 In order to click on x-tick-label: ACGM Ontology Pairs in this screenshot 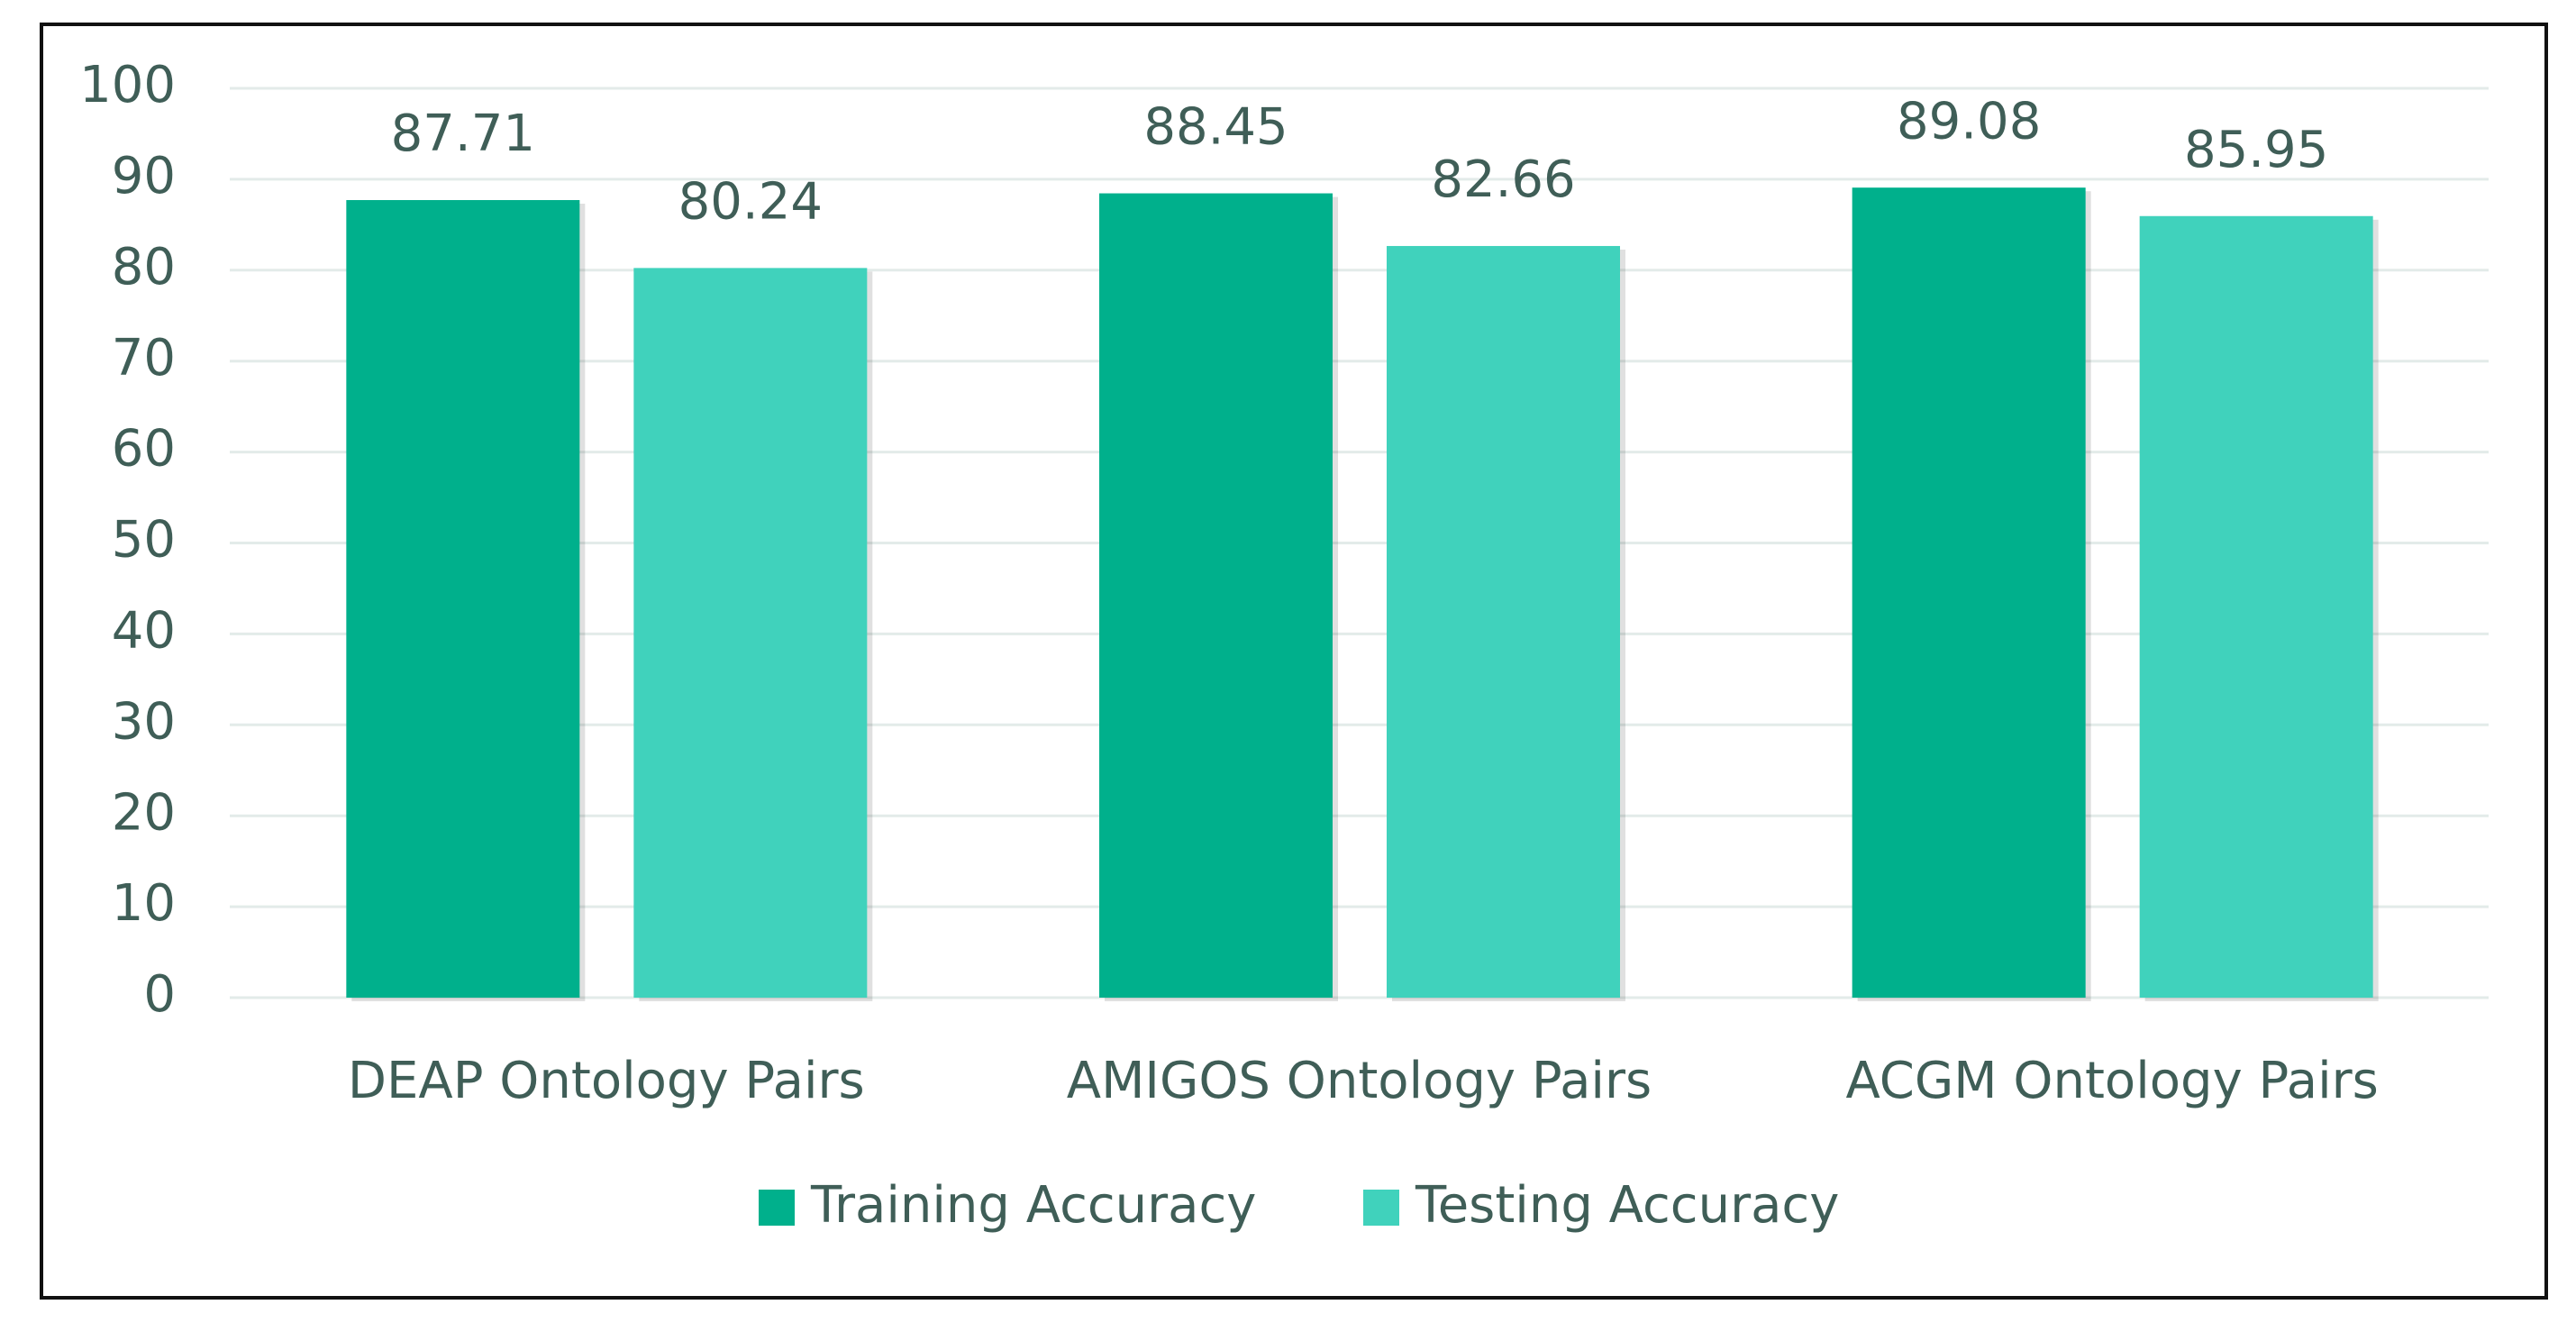, I will do `click(2111, 1081)`.